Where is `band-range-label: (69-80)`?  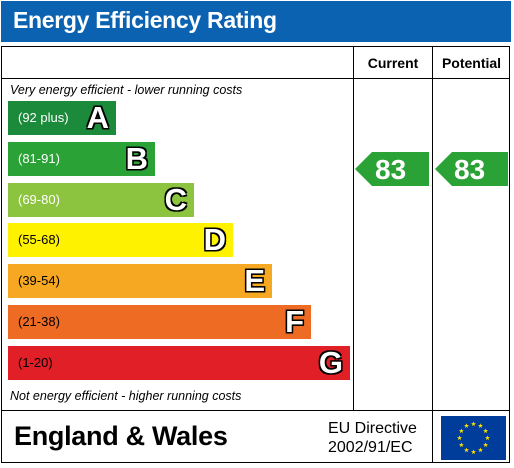
band-range-label: (69-80) is located at coordinates (39, 199).